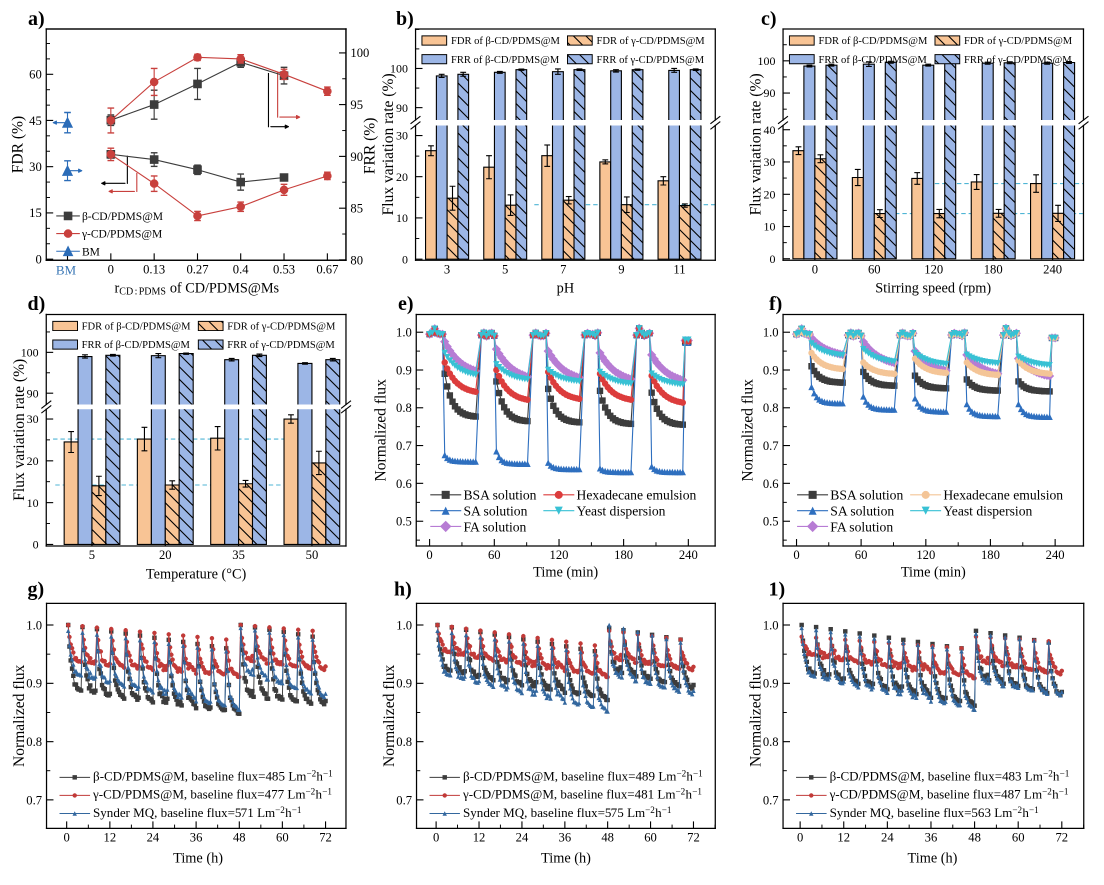  What do you see at coordinates (565, 838) in the screenshot?
I see `svg-text: 36` at bounding box center [565, 838].